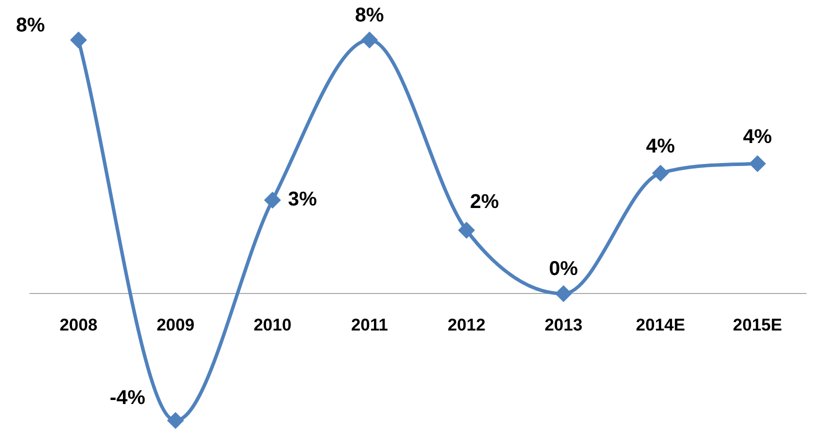 The height and width of the screenshot is (430, 816). I want to click on data-label: -4%, so click(128, 398).